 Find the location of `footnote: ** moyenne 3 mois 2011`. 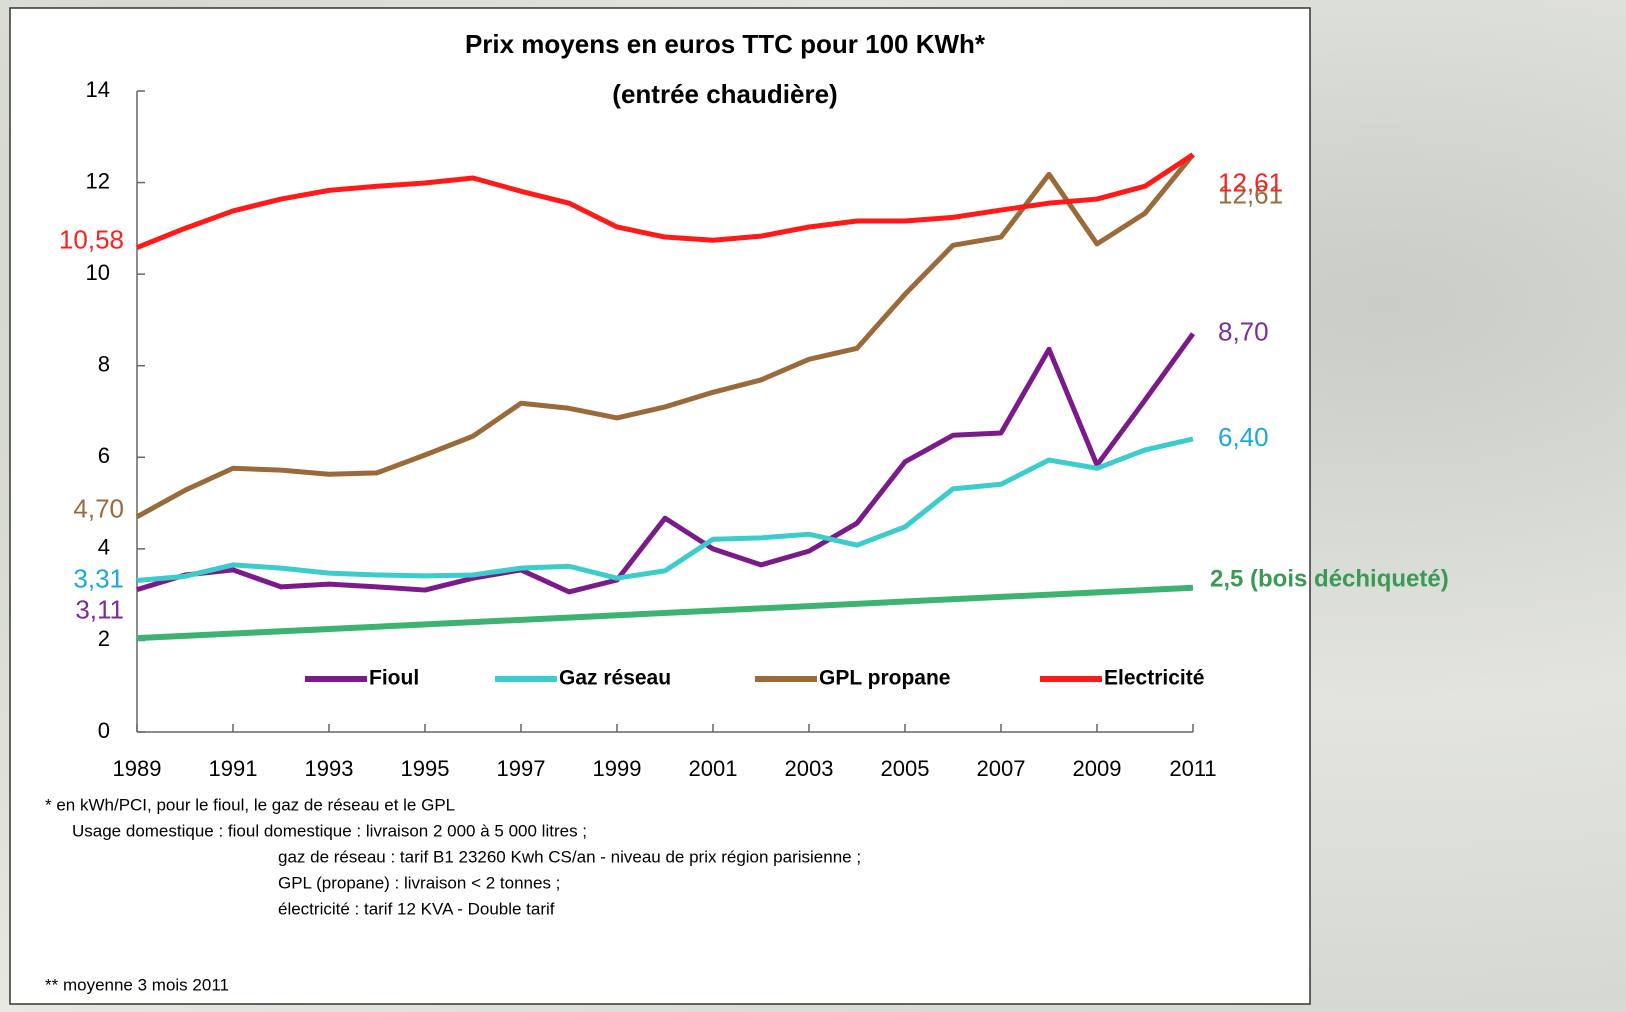

footnote: ** moyenne 3 mois 2011 is located at coordinates (137, 984).